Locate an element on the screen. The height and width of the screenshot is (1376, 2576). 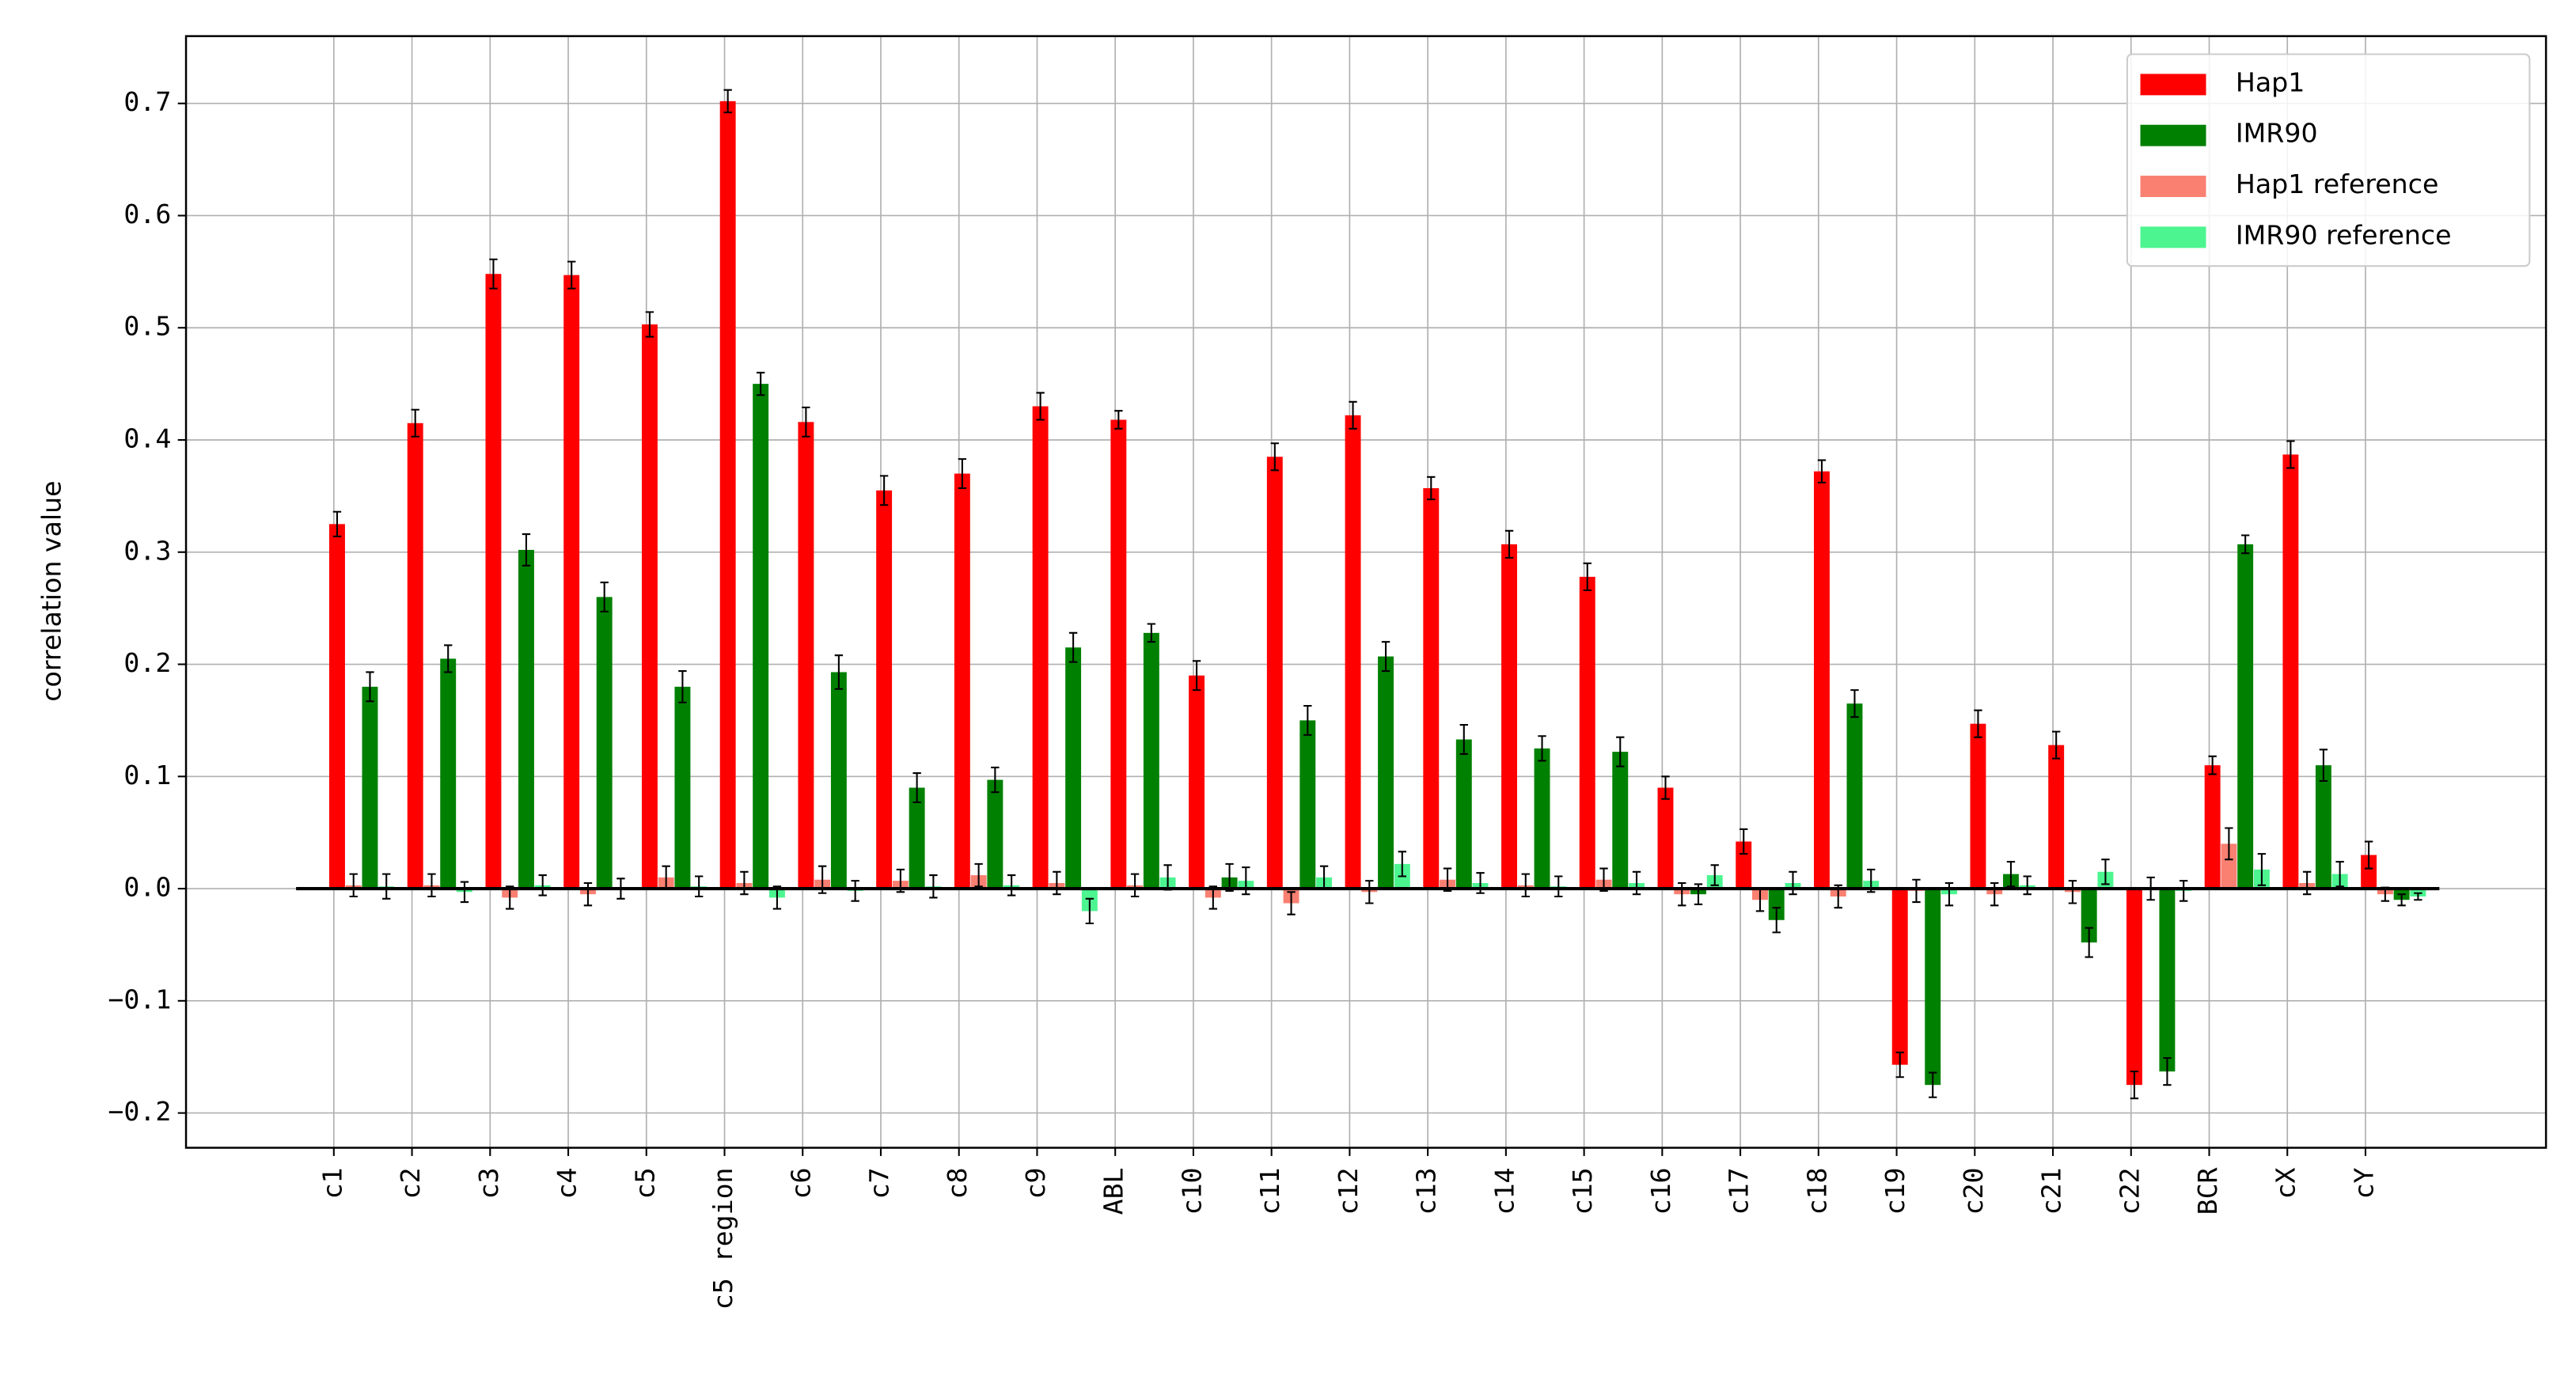
x-tick-label: c19 is located at coordinates (1895, 1191).